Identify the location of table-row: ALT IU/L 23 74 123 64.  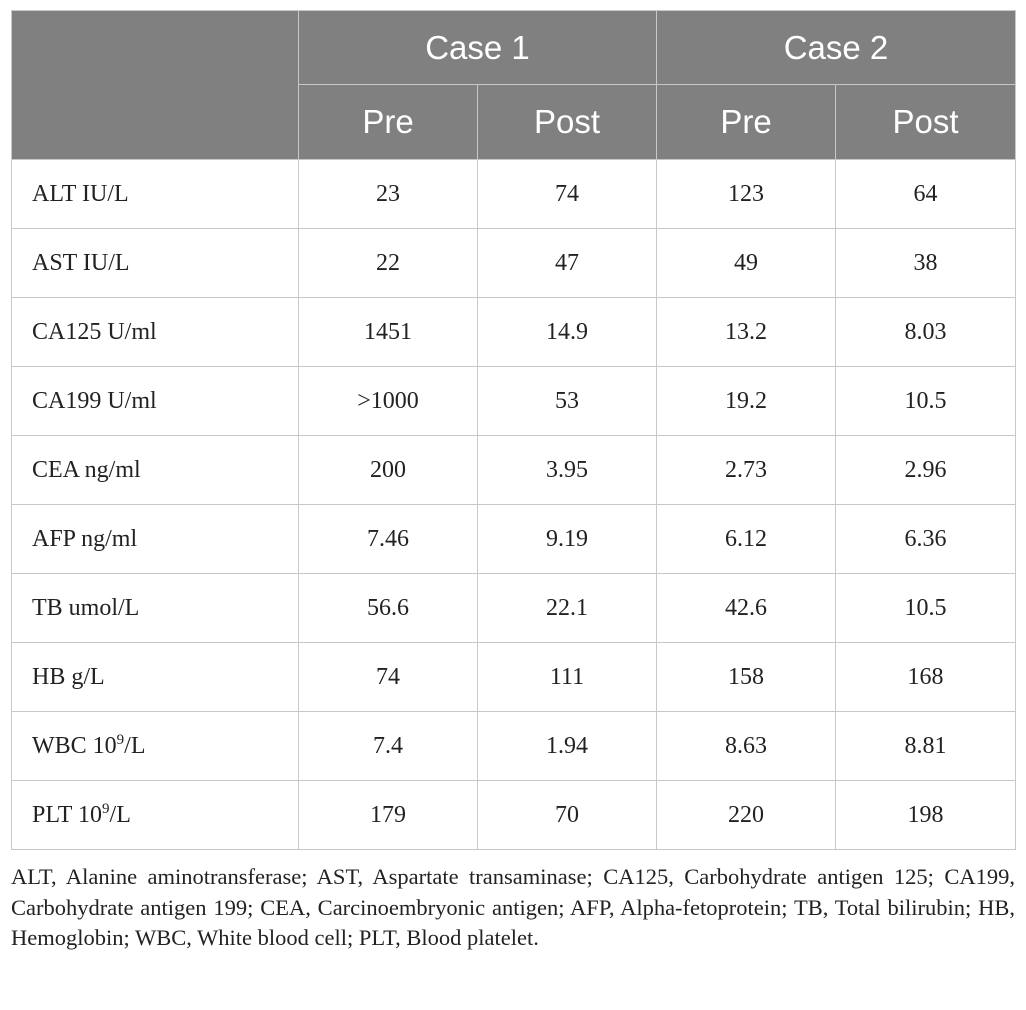
(513, 194).